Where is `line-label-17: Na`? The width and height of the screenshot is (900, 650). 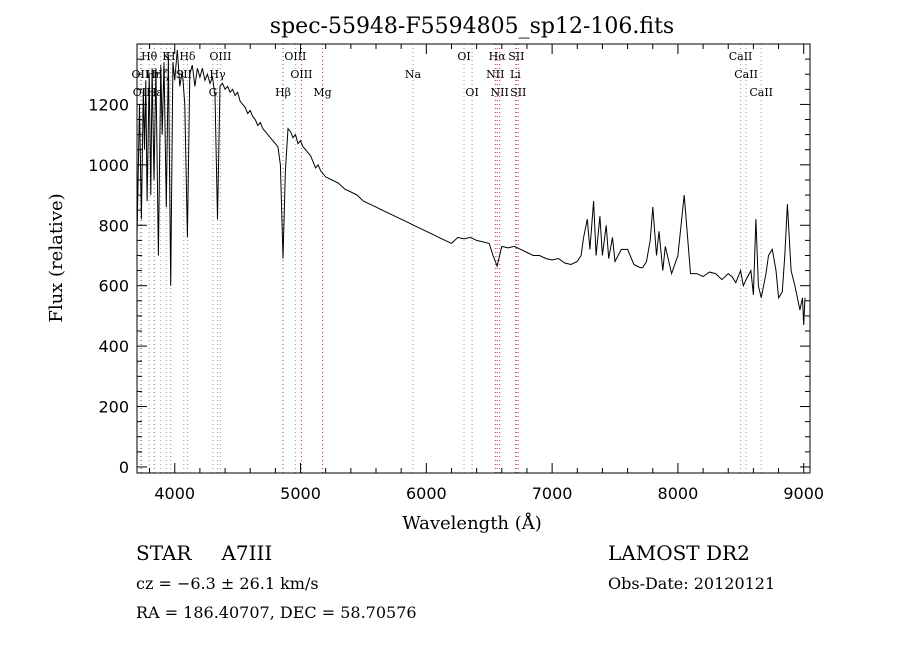
line-label-17: Na is located at coordinates (413, 74).